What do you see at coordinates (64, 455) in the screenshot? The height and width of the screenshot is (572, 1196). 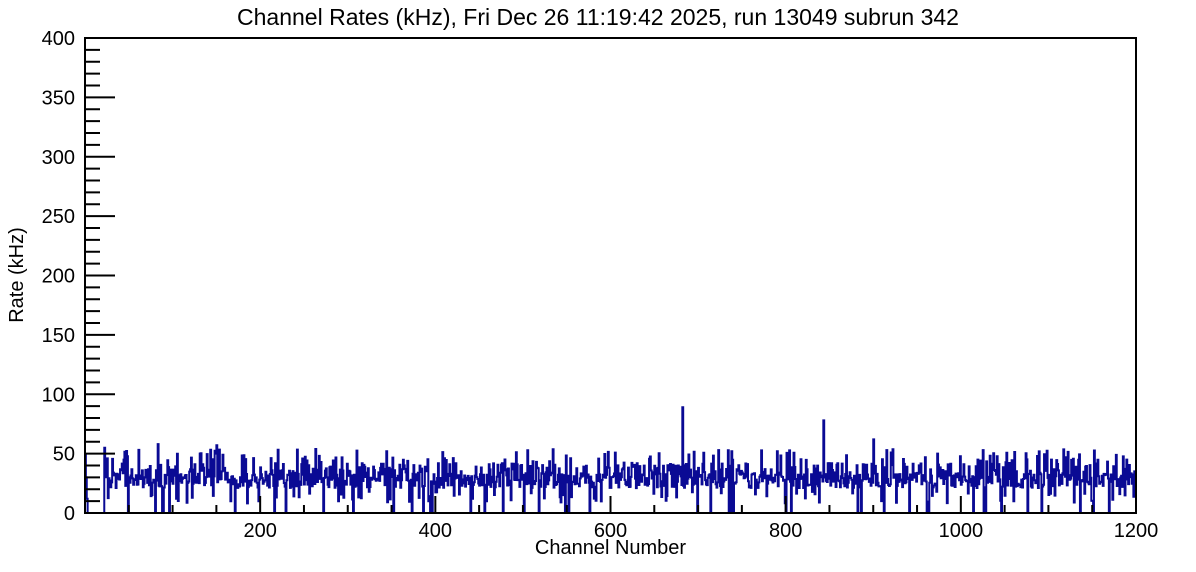 I see `y-tick-label: 50` at bounding box center [64, 455].